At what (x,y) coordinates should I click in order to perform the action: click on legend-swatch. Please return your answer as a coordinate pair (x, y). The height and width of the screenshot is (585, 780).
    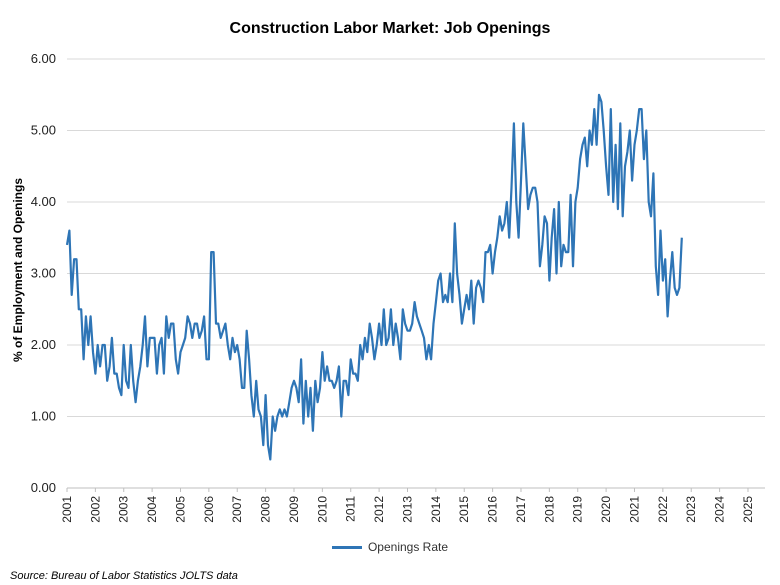
    Looking at the image, I should click on (346, 547).